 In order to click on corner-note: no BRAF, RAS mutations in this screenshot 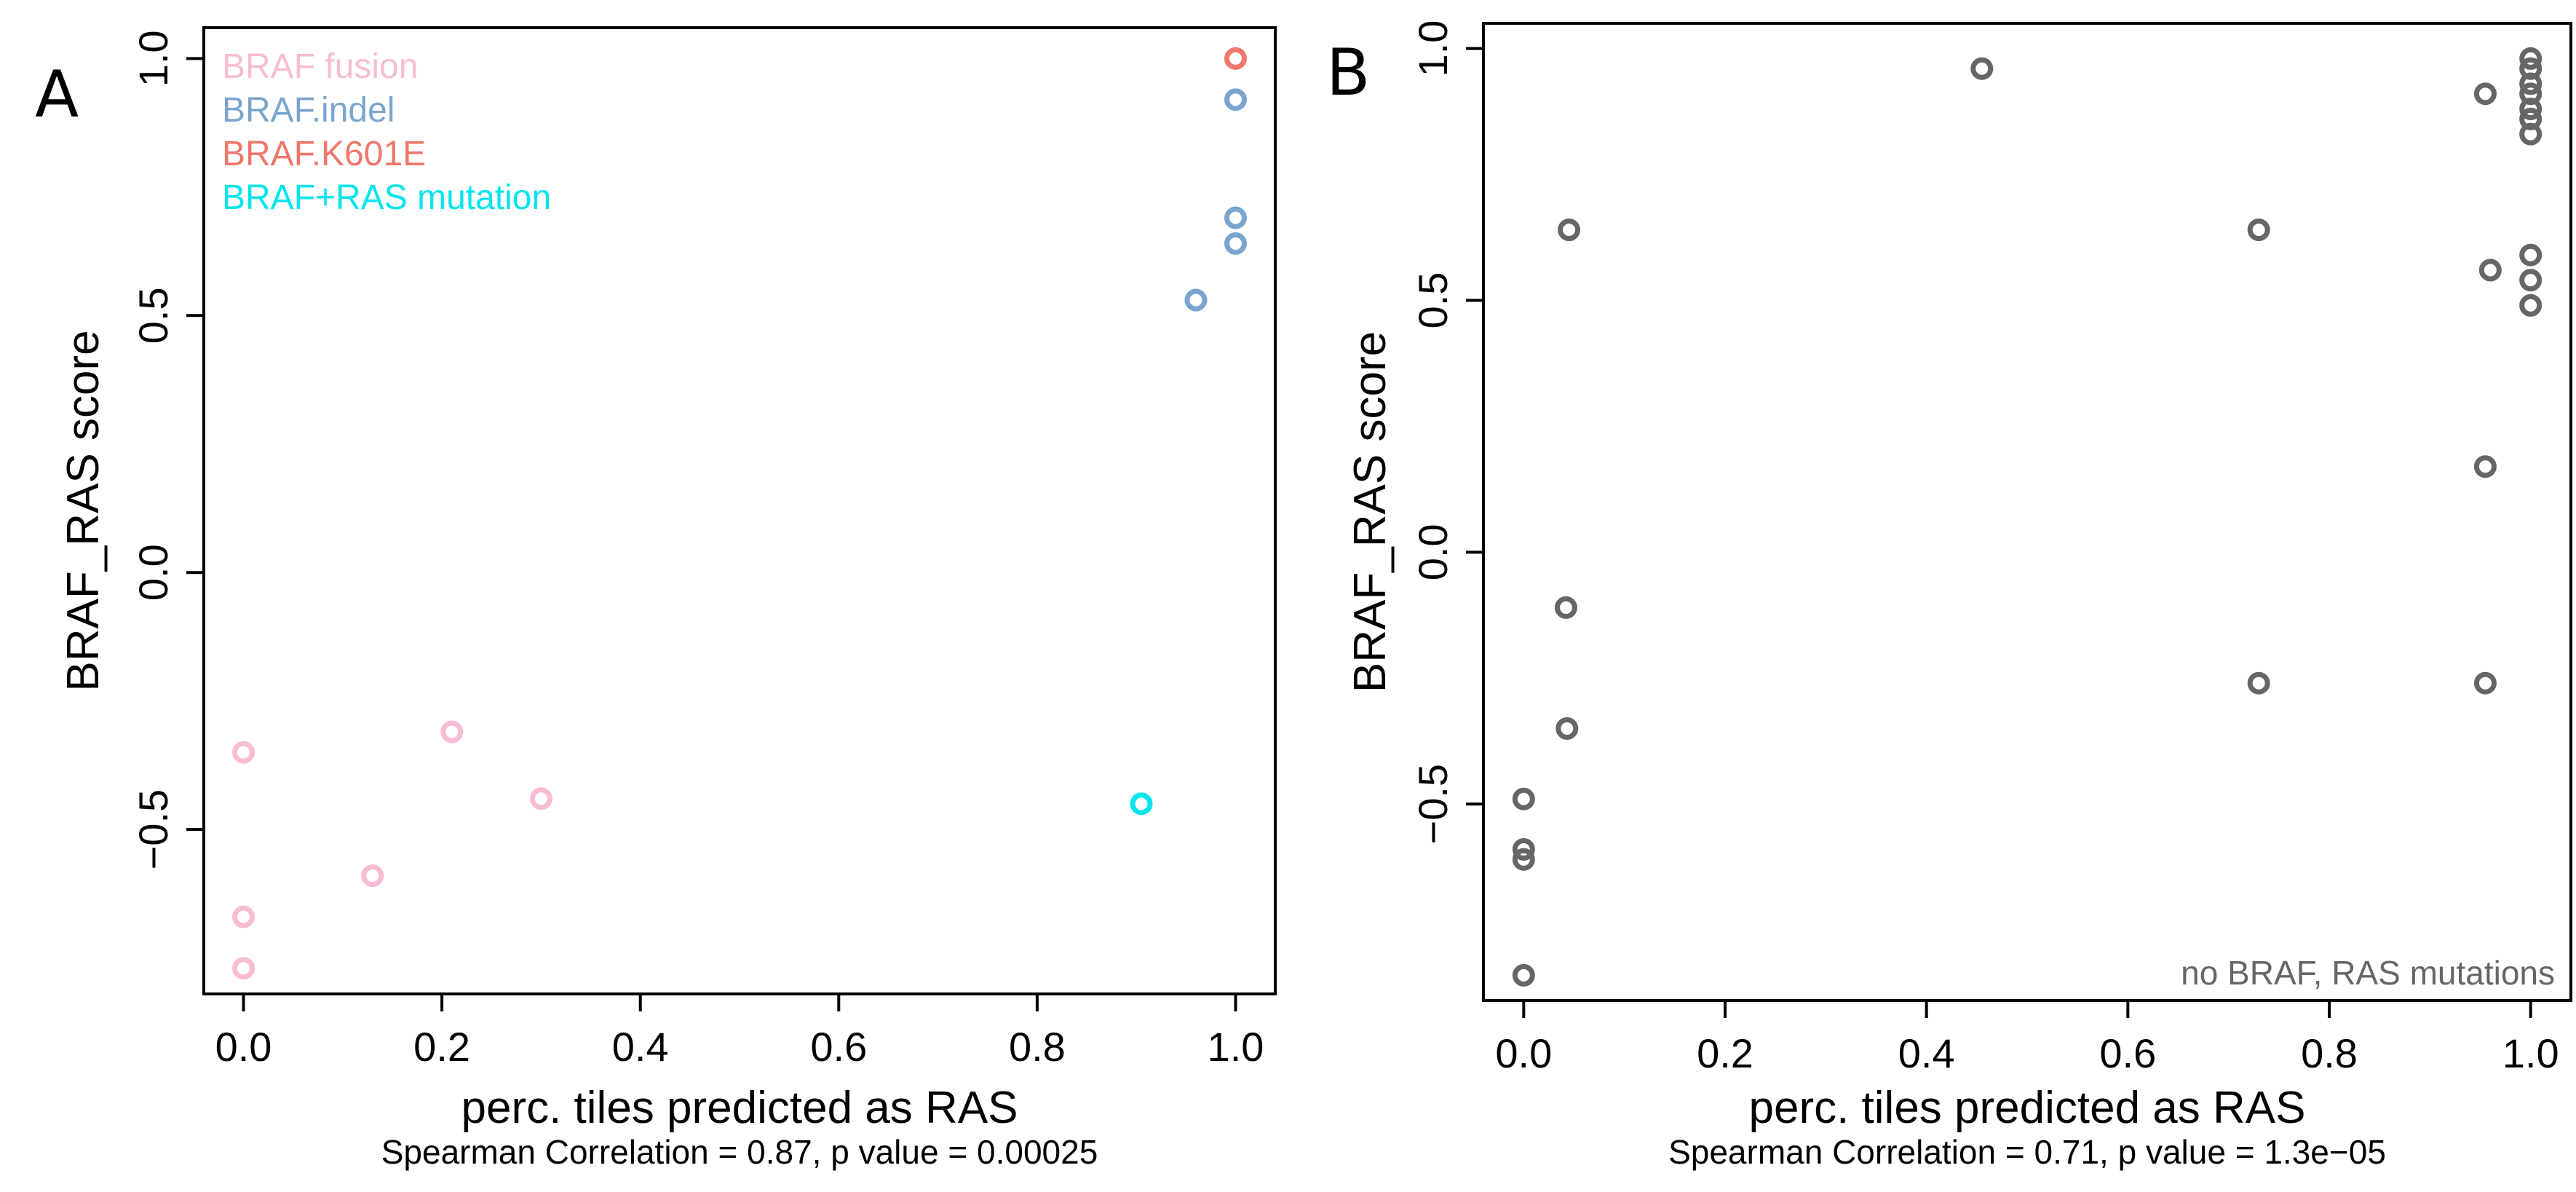, I will do `click(2368, 973)`.